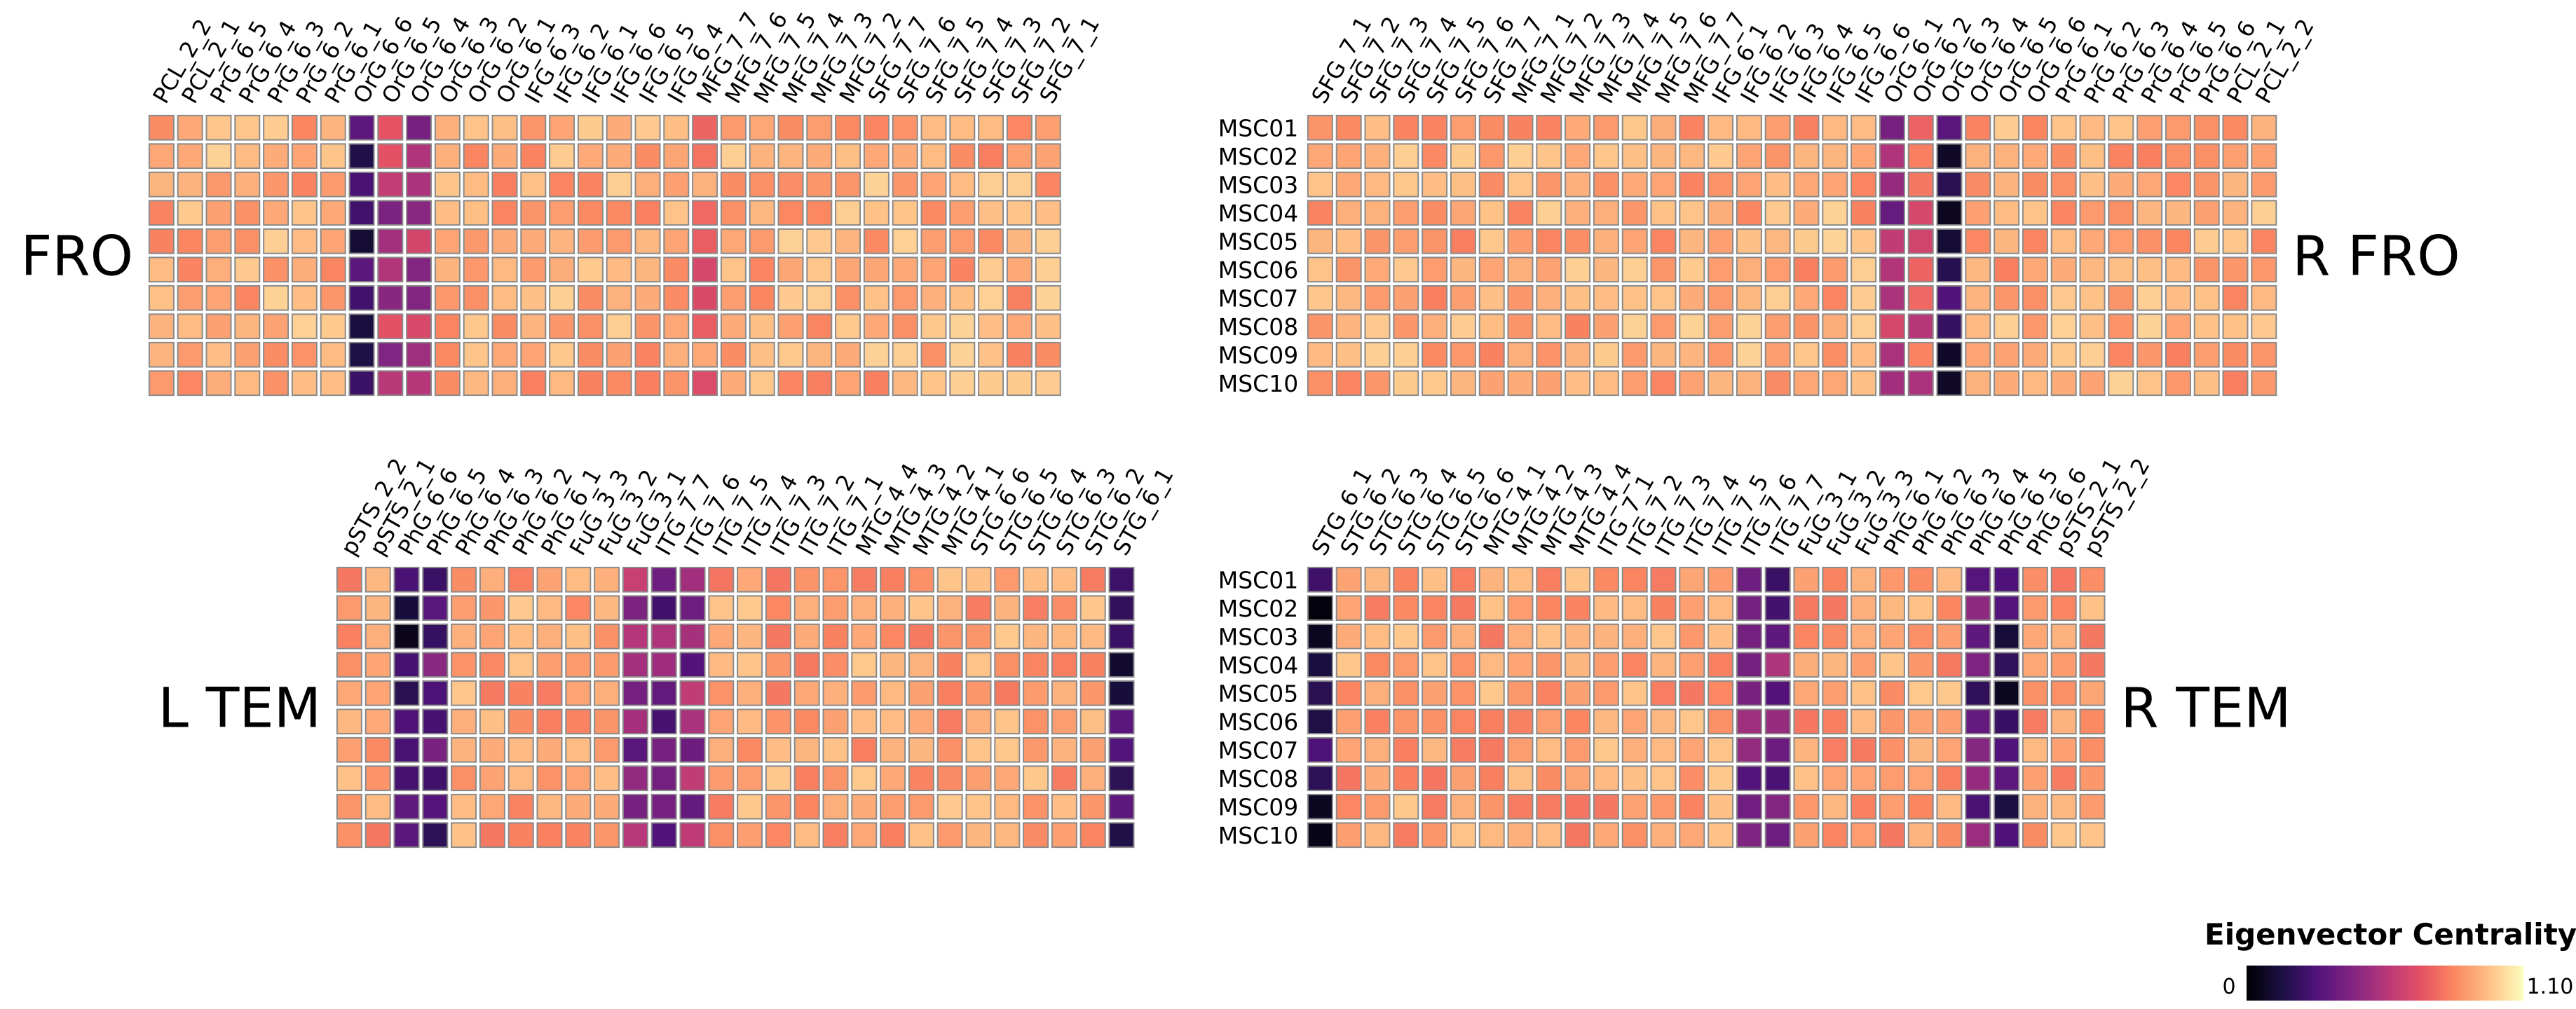 The width and height of the screenshot is (2576, 1009). Describe the element at coordinates (2228, 987) in the screenshot. I see `colorbar-min-label: 0` at that location.